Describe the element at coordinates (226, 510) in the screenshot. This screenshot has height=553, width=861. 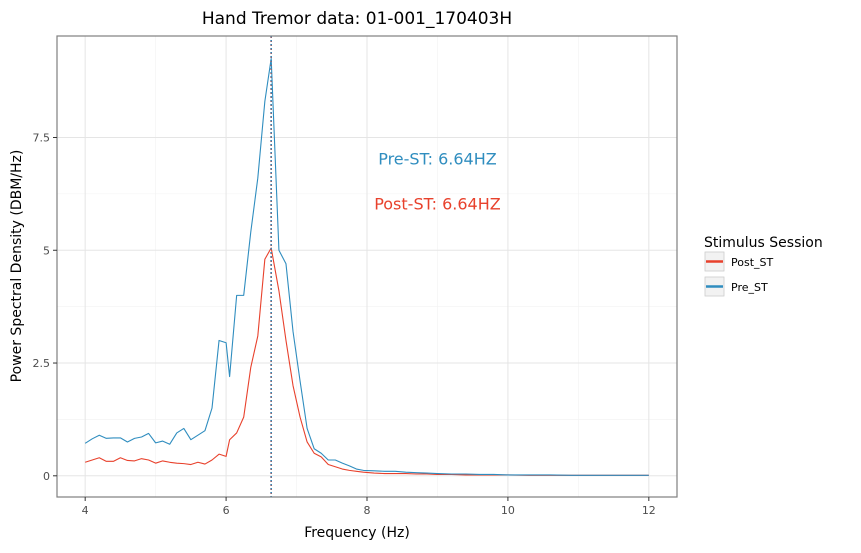
I see `x-tick-label: 6` at that location.